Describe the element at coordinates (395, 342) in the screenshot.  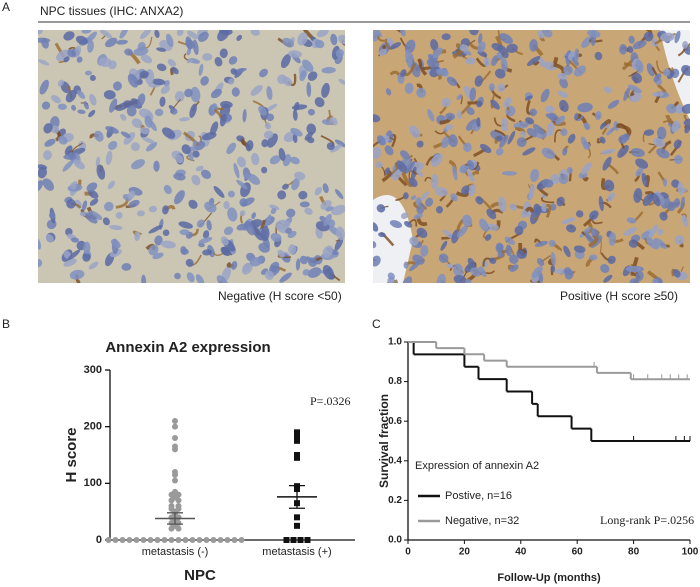
I see `y-tick-label: 1.0` at that location.